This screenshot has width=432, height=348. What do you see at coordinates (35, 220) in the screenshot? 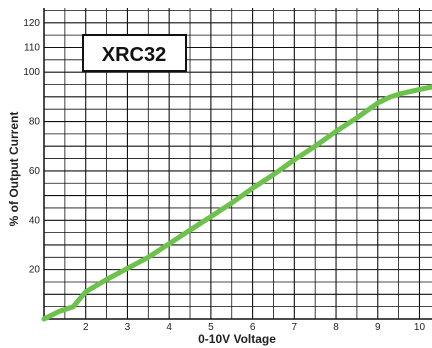
I see `y-tick-label: 40` at bounding box center [35, 220].